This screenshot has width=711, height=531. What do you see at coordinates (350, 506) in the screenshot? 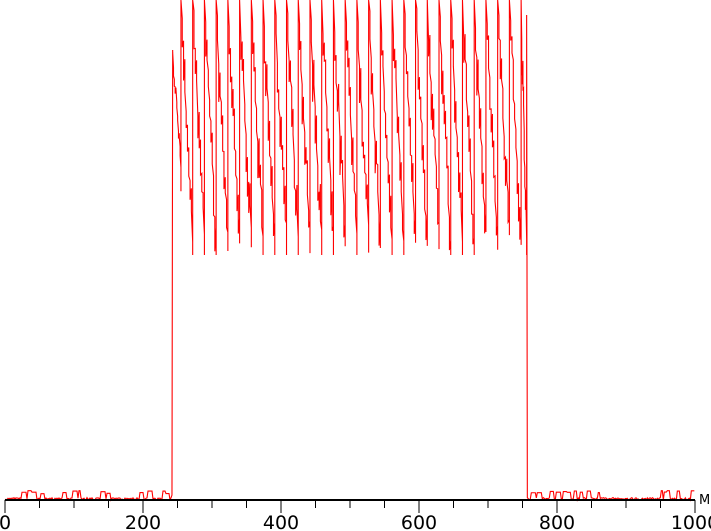
I see `x-axis` at bounding box center [350, 506].